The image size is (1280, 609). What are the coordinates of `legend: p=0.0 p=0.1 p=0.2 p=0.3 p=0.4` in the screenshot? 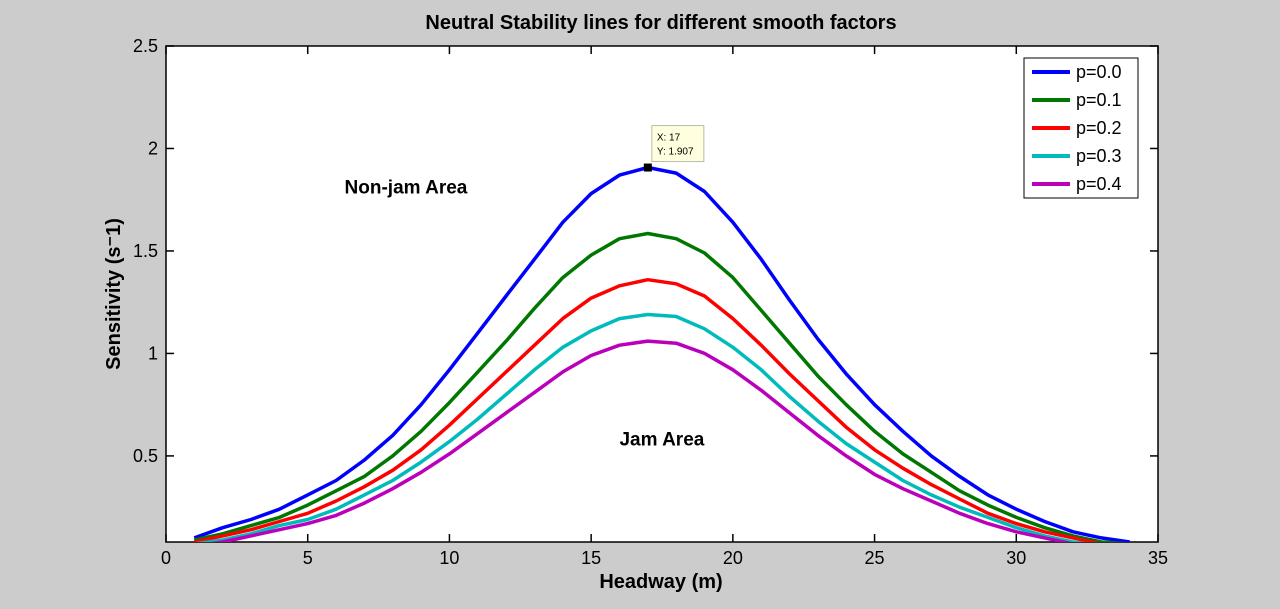 It's located at (1081, 128).